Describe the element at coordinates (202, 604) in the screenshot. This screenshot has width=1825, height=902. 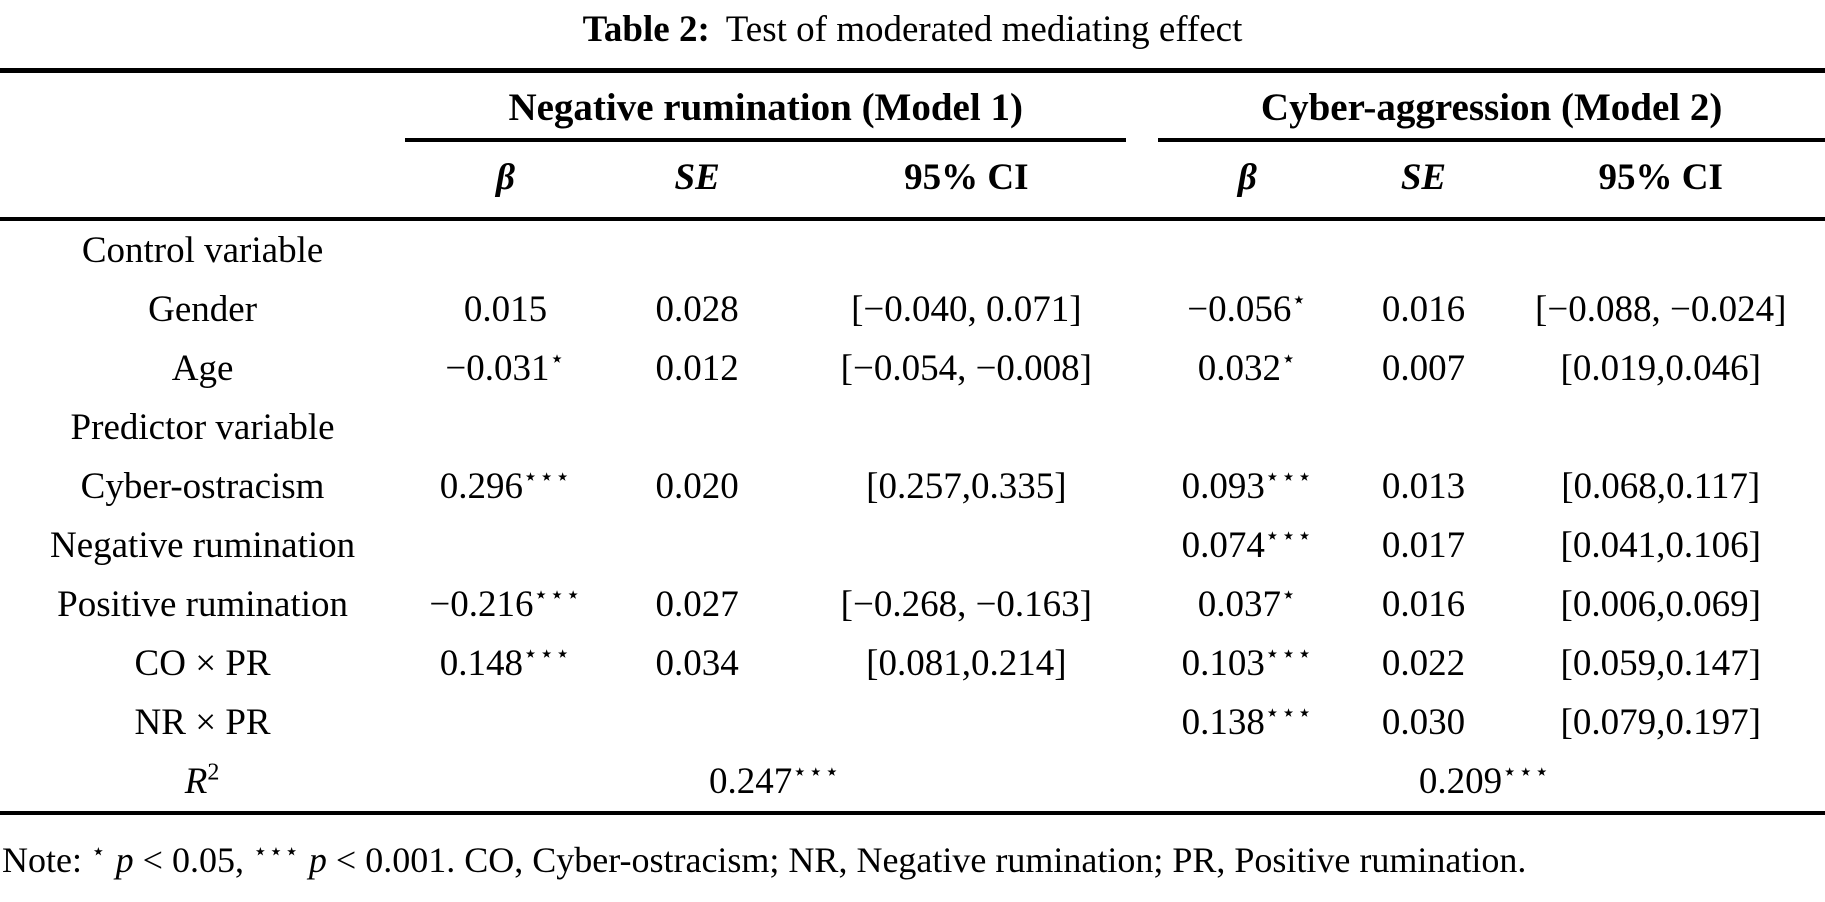
I see `row-label: Positive rumination` at that location.